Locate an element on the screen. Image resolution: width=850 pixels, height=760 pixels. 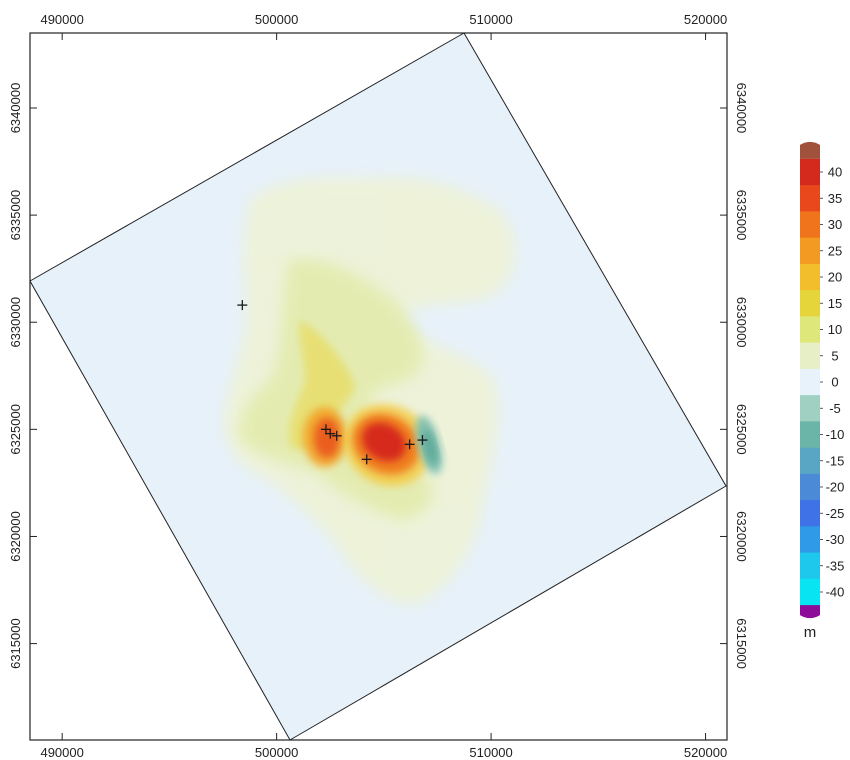
station-markers is located at coordinates (332, 382).